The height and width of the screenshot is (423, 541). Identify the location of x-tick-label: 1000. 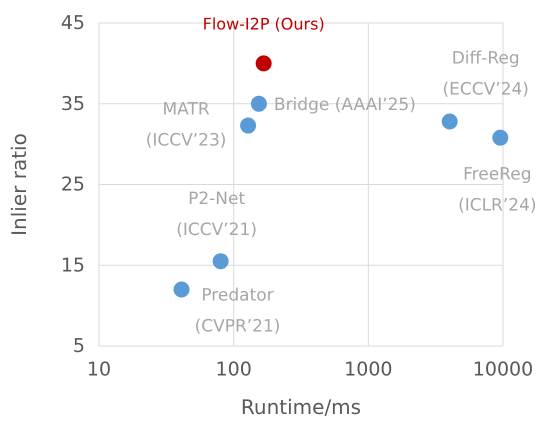
(368, 369).